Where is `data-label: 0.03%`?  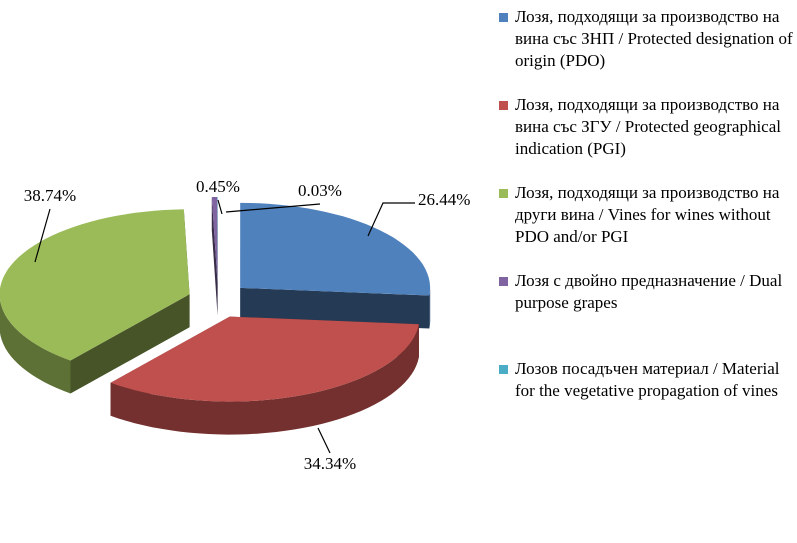 data-label: 0.03% is located at coordinates (320, 190).